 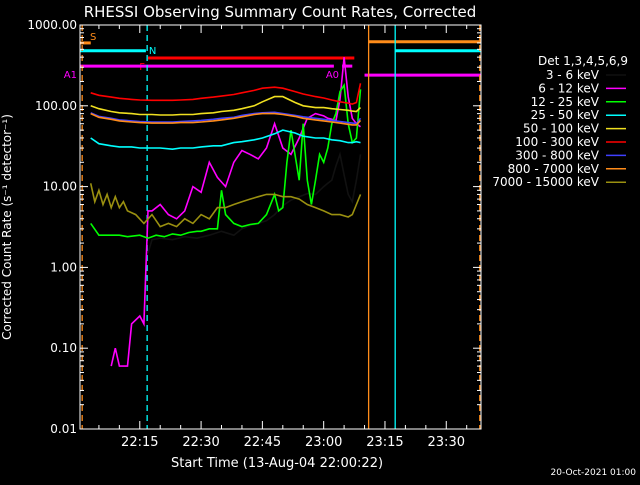 What do you see at coordinates (545, 182) in the screenshot?
I see `legend-label: 7000 - 15000 keV` at bounding box center [545, 182].